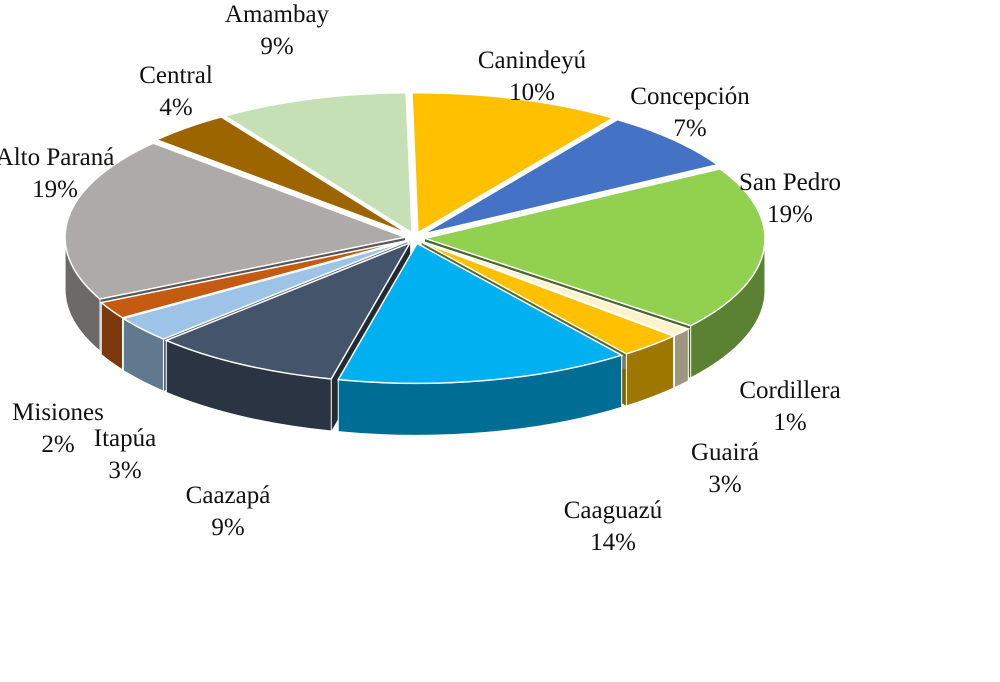 The image size is (1000, 682). I want to click on slice-label-central: Central, so click(176, 75).